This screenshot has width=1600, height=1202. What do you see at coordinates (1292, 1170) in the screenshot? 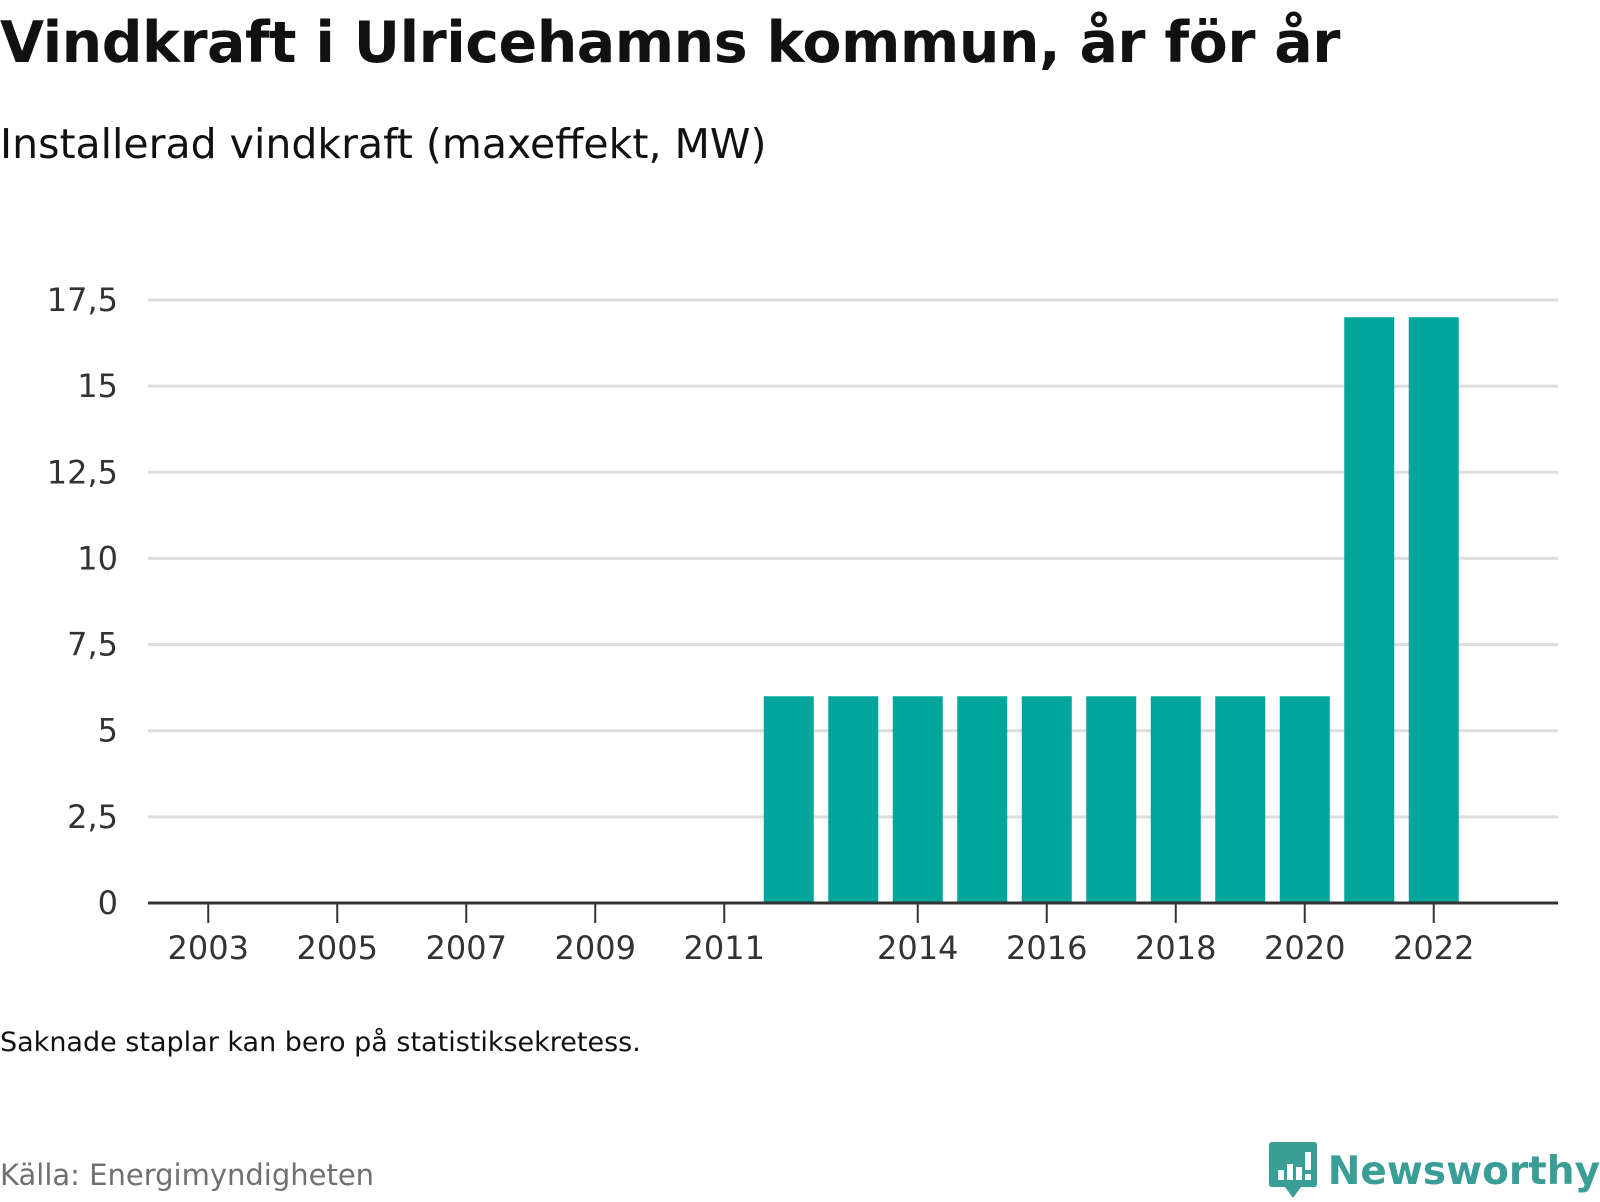
I see `newsworthy-logo-icon` at bounding box center [1292, 1170].